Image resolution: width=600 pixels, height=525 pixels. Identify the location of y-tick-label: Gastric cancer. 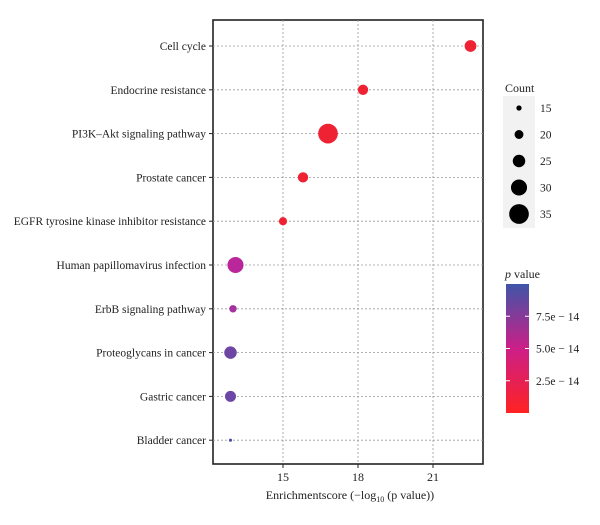
(173, 397).